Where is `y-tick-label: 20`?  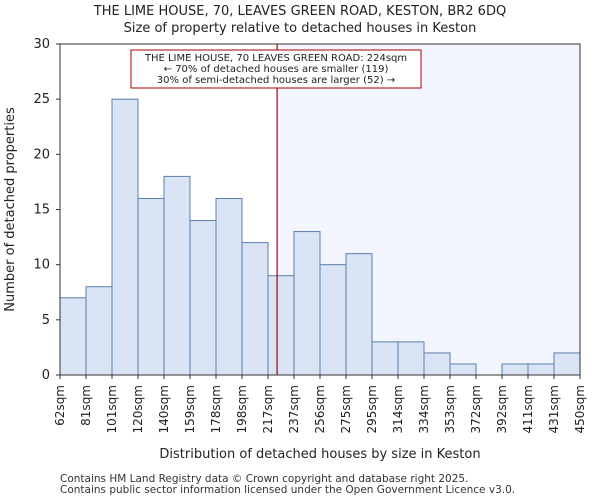 y-tick-label: 20 is located at coordinates (41, 154).